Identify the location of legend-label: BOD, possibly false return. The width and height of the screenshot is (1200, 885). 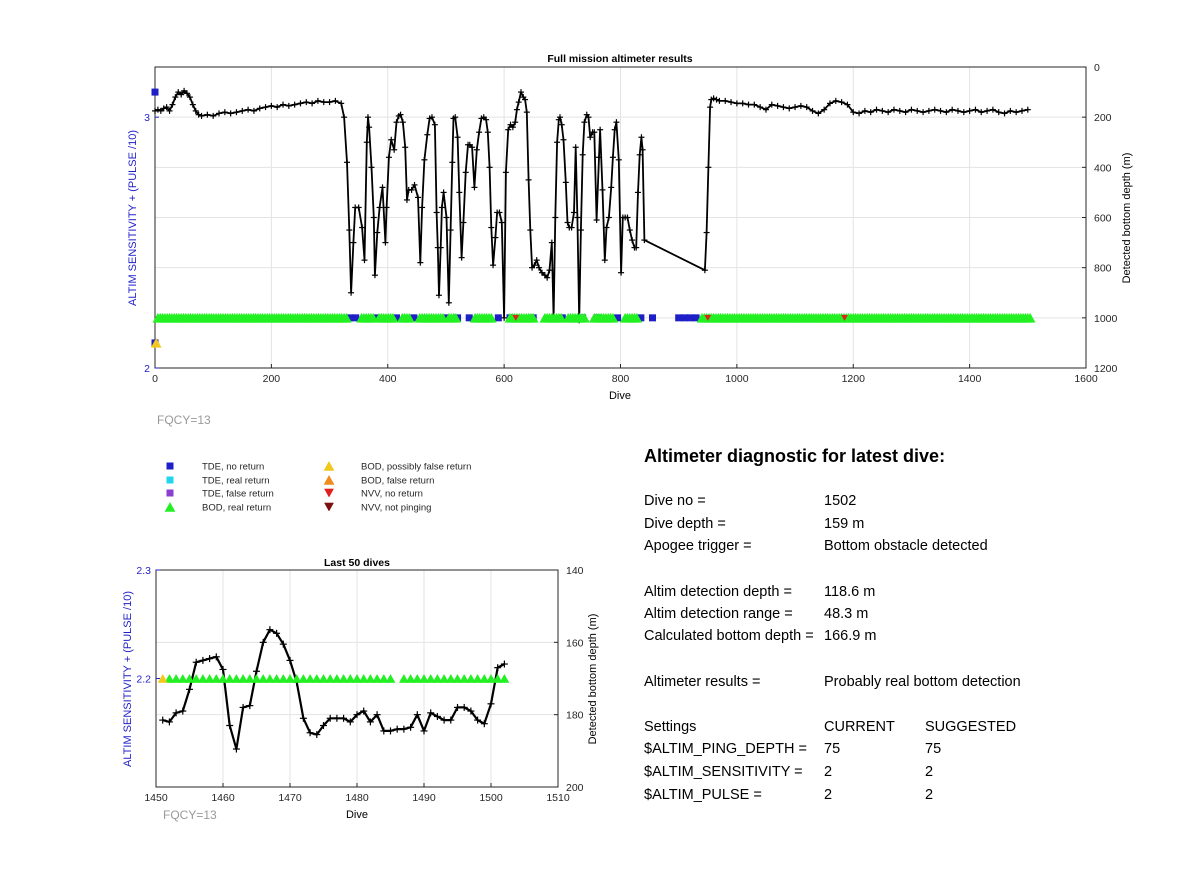
(416, 467).